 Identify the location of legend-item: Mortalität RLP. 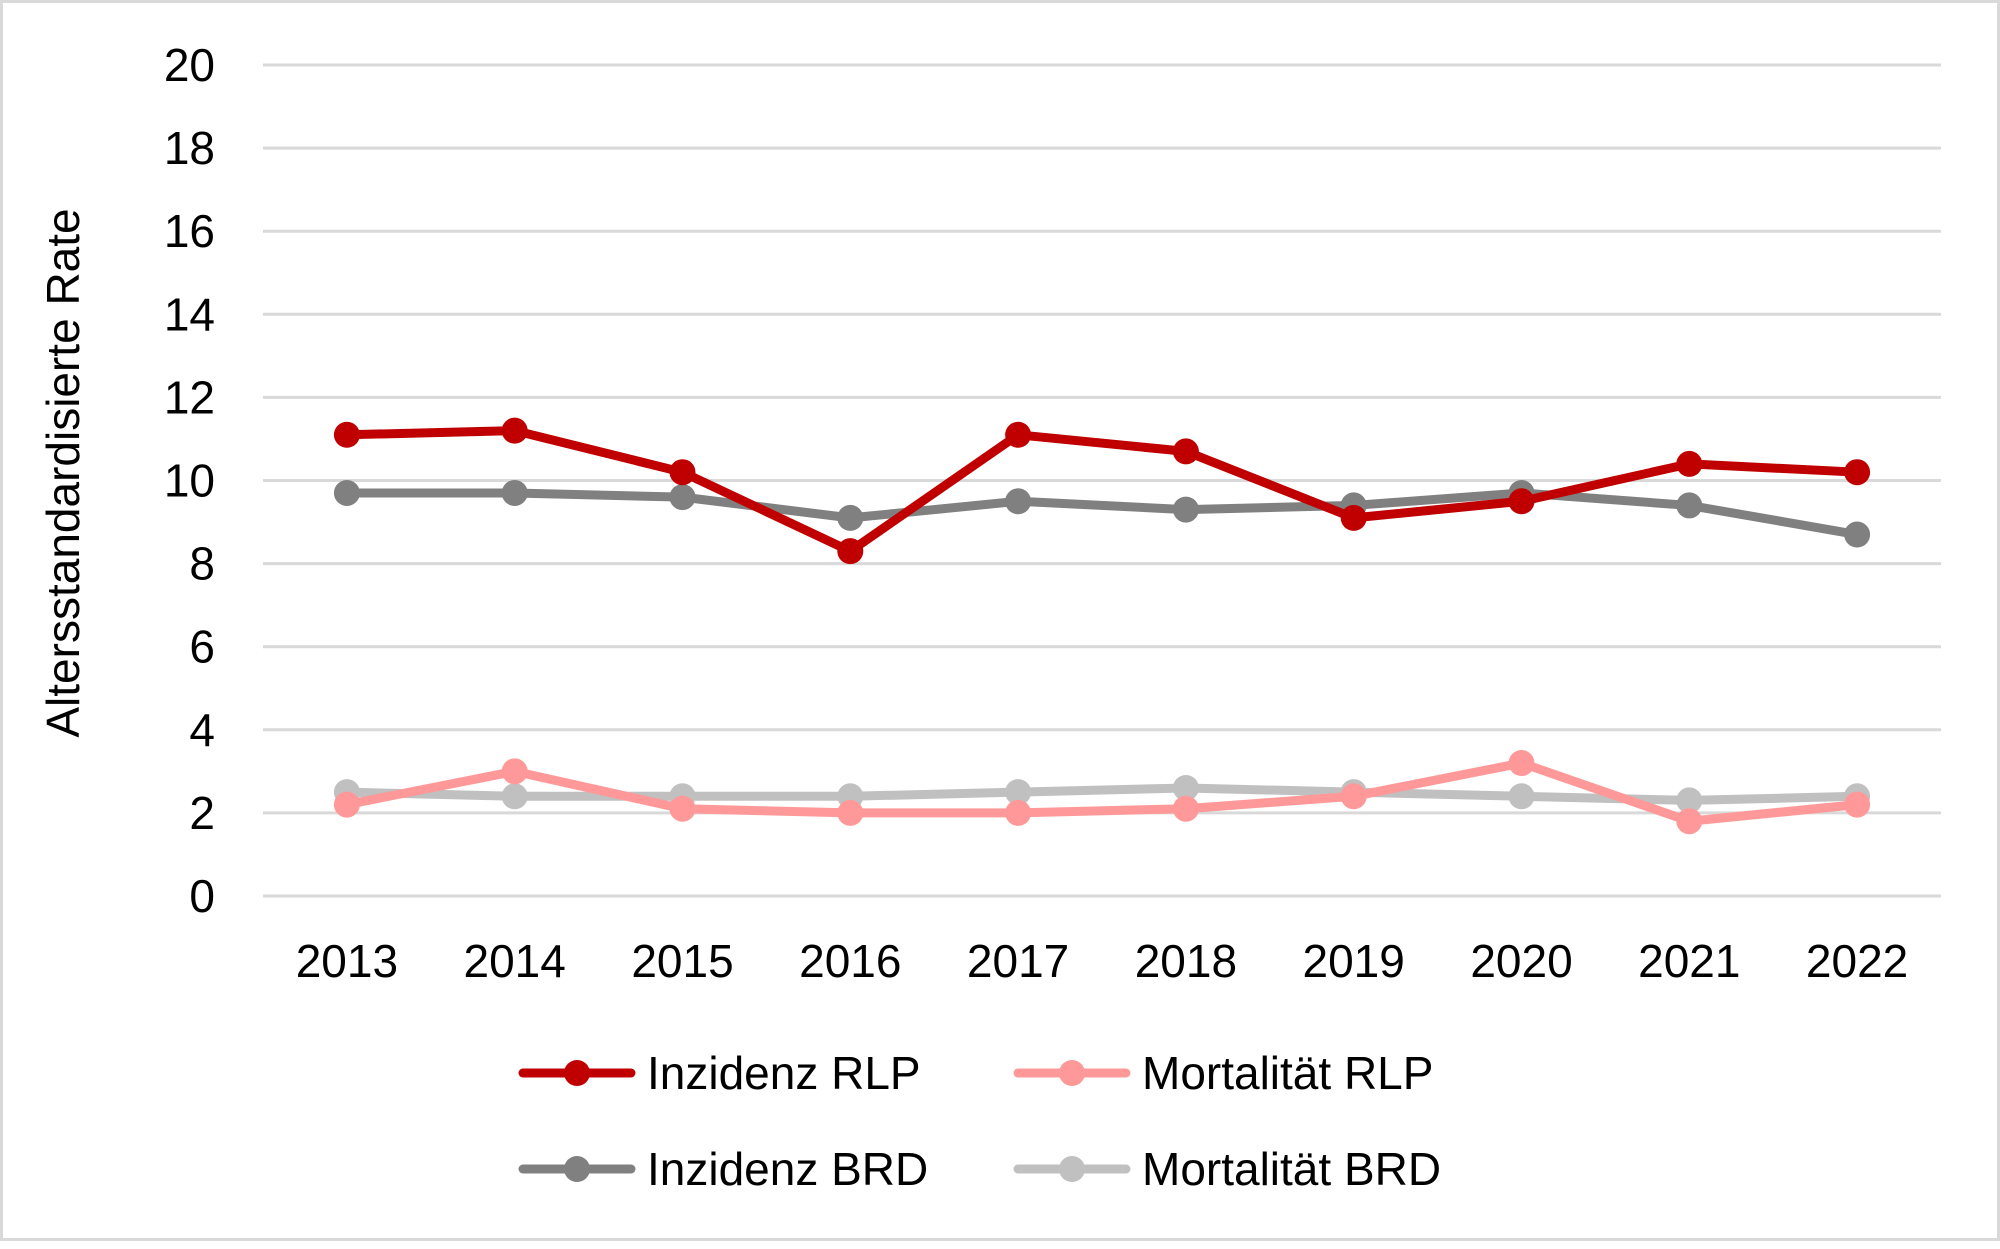
(1223, 1073).